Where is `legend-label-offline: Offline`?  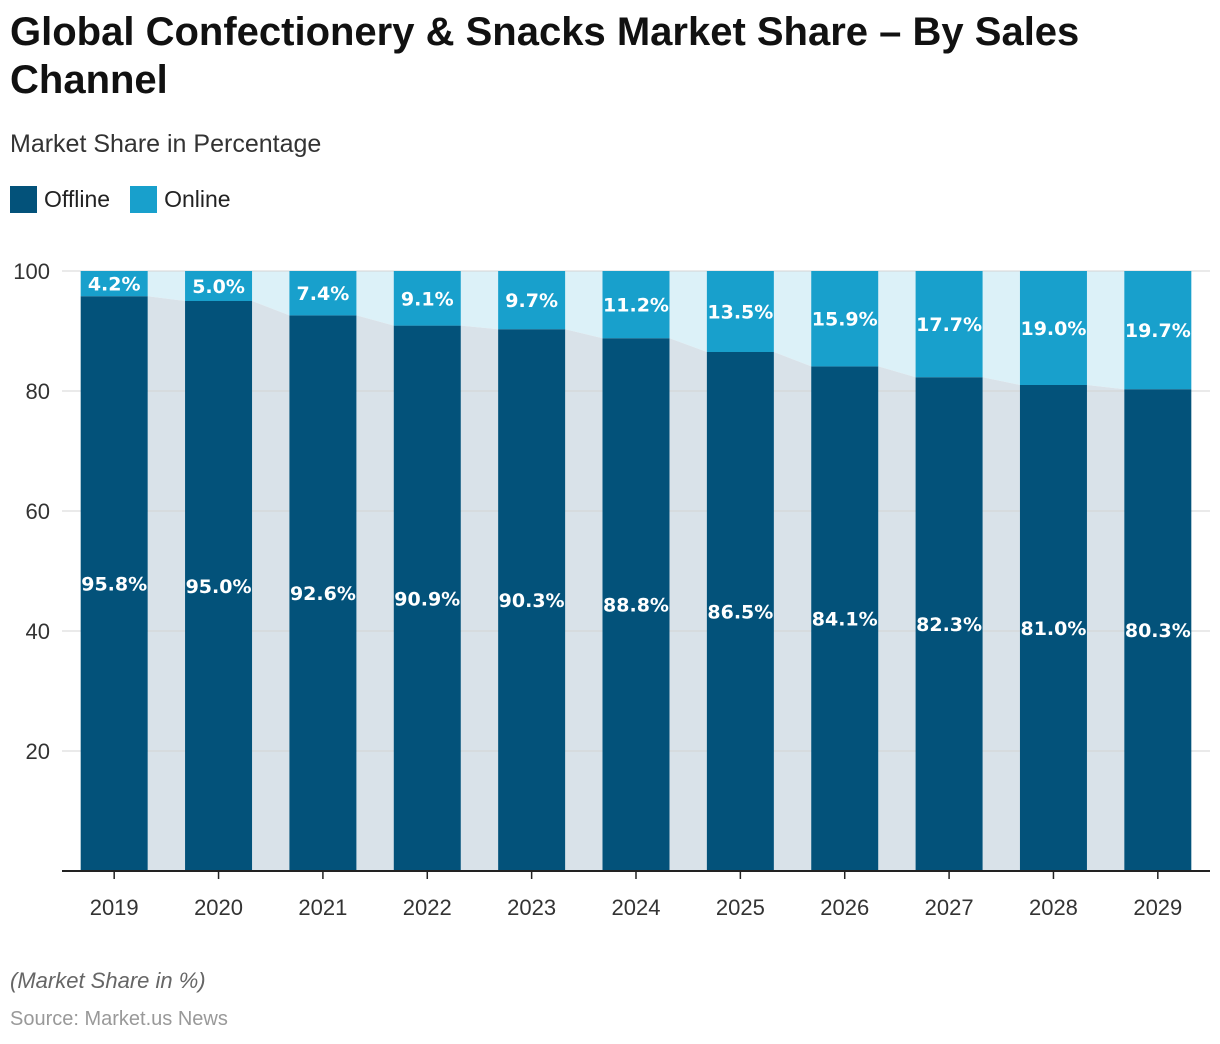 legend-label-offline: Offline is located at coordinates (77, 199).